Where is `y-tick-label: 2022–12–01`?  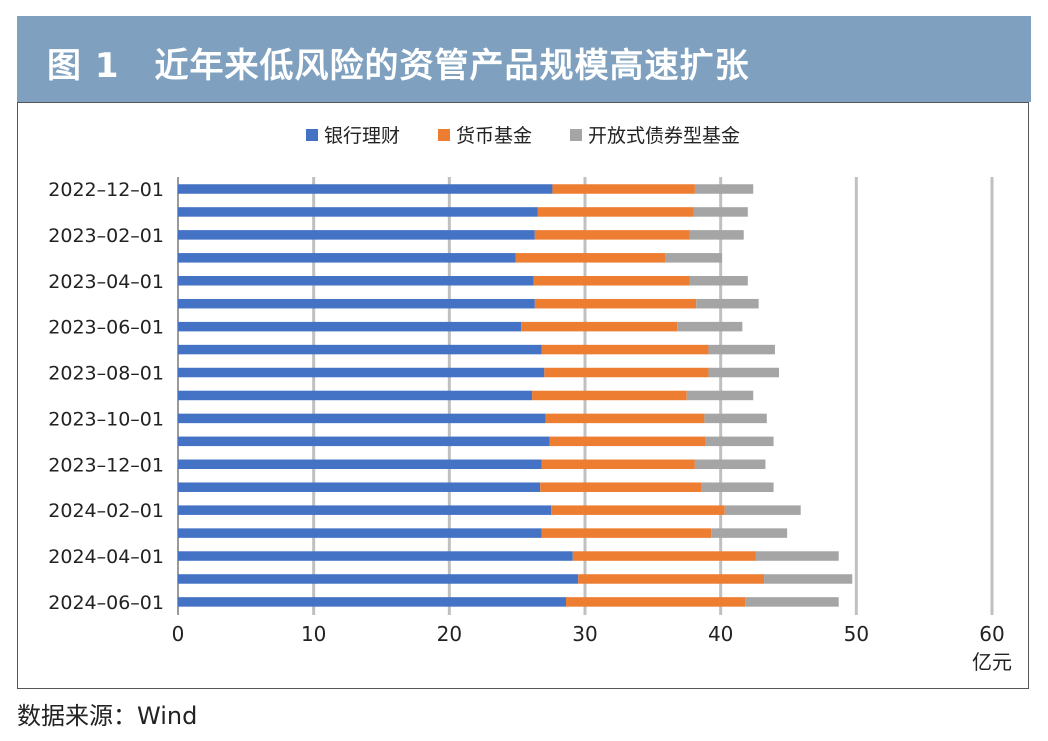
y-tick-label: 2022–12–01 is located at coordinates (106, 190).